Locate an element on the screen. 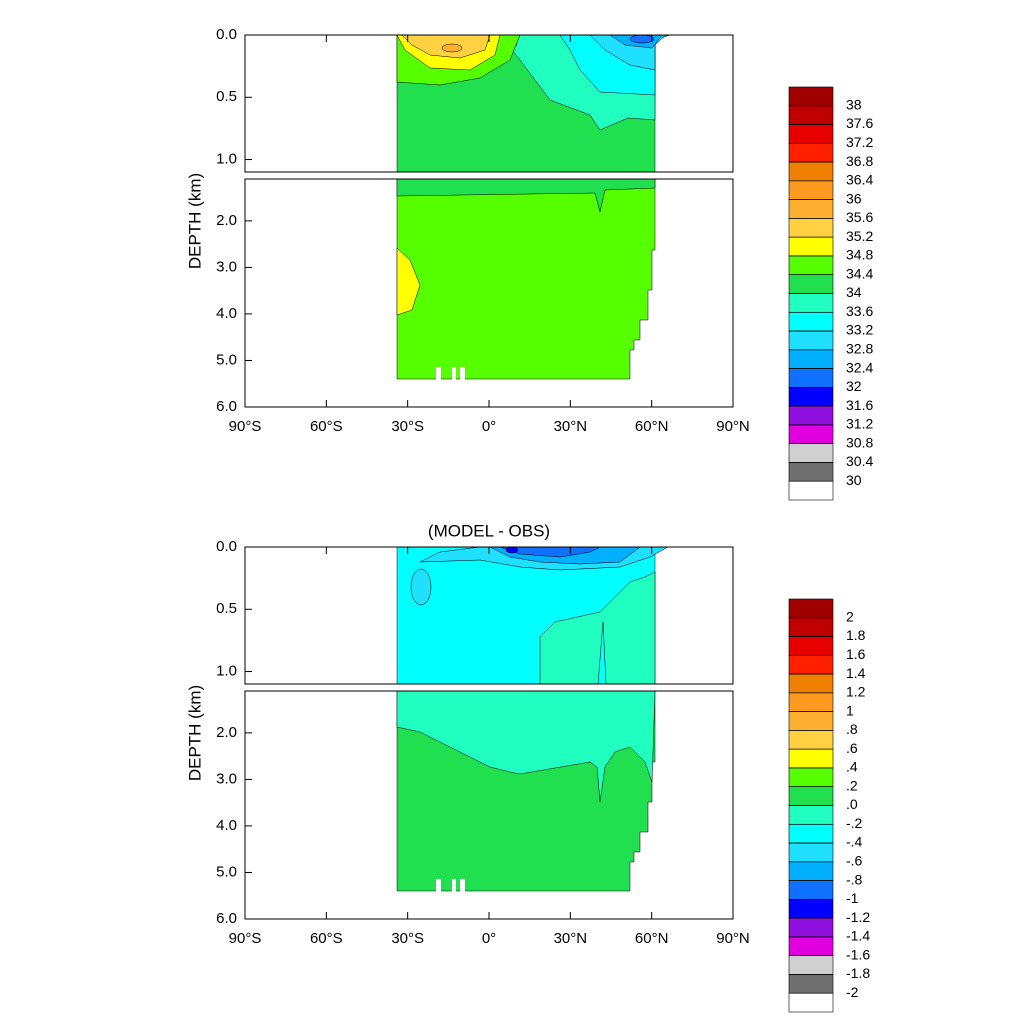 Image resolution: width=1024 pixels, height=1024 pixels. colorbar-label: .2 is located at coordinates (852, 785).